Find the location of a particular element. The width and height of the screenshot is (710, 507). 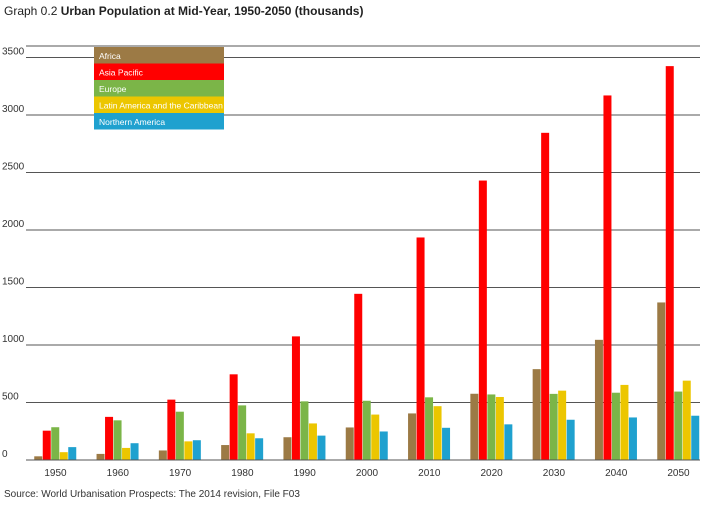

bar-europe-2000 is located at coordinates (366, 430).